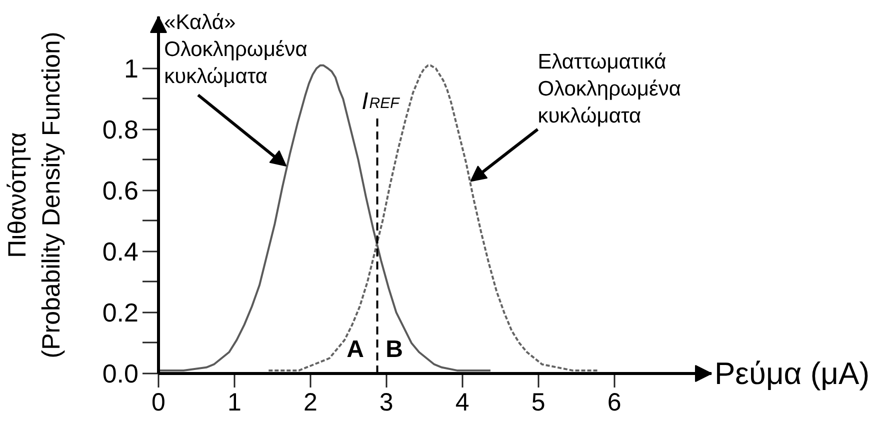  Describe the element at coordinates (120, 312) in the screenshot. I see `y-tick-label: 0.2` at that location.